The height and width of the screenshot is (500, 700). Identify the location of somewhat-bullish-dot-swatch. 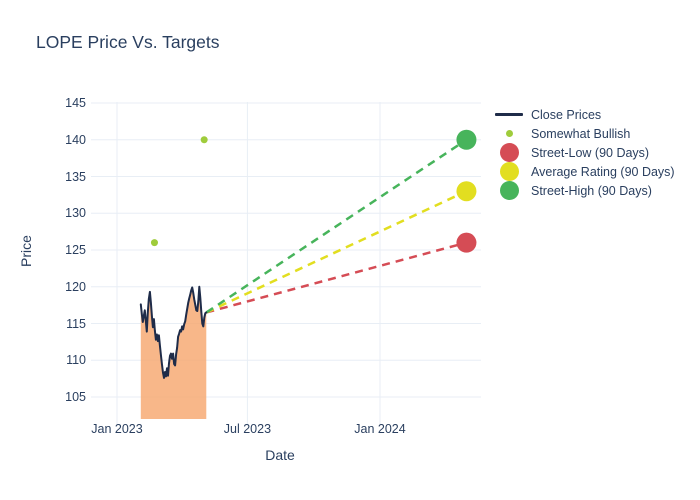
(509, 133).